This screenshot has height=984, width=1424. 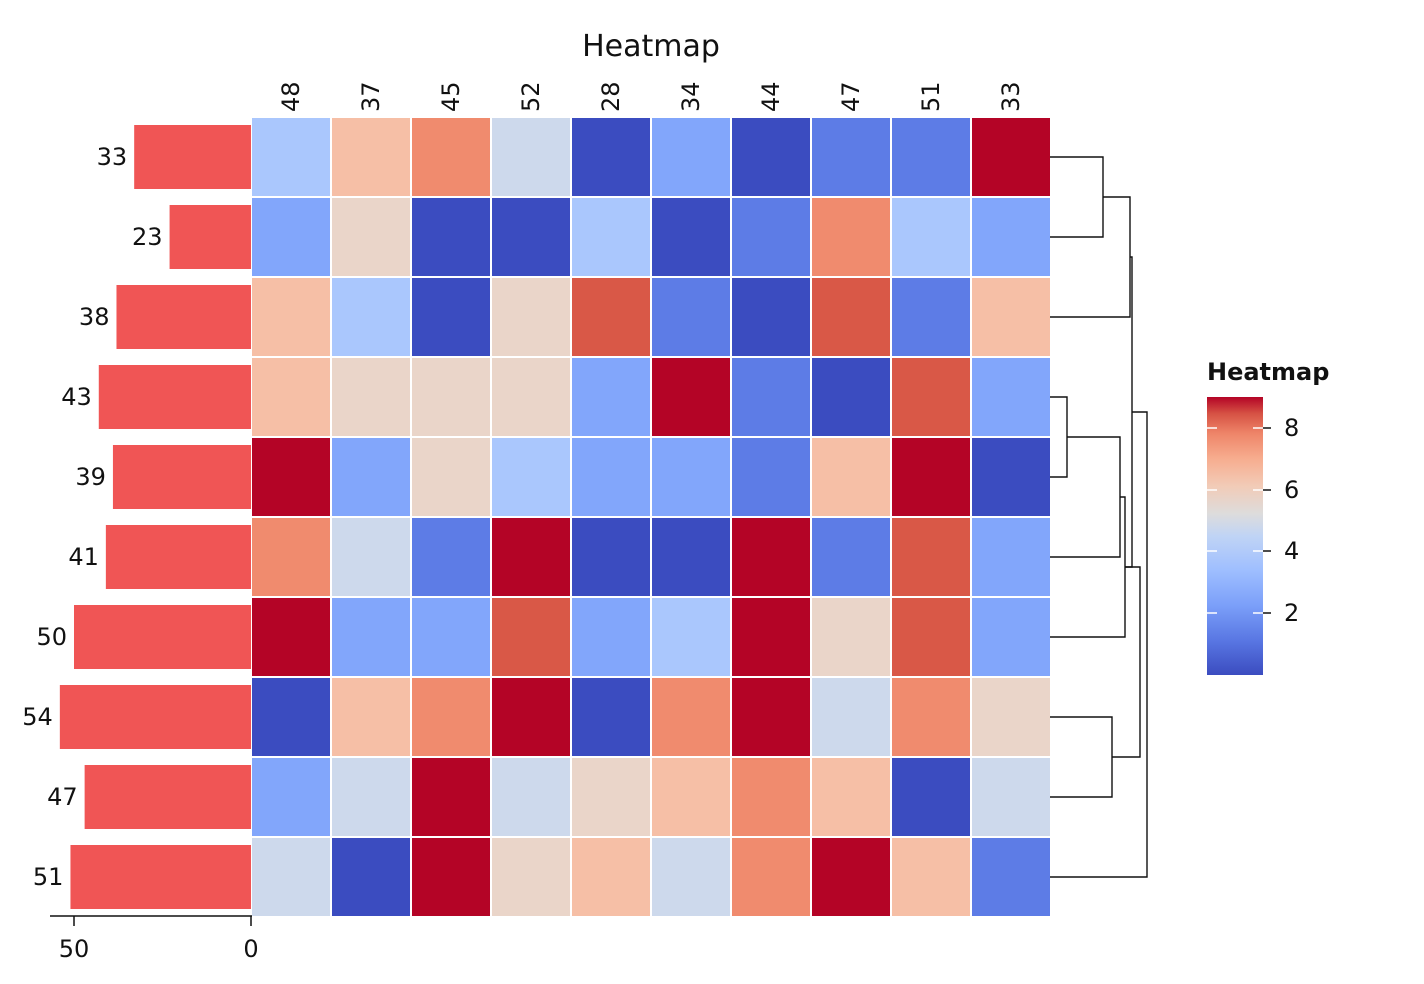 I want to click on column-labels: 48 37 45 52 28 34 44 47 51 33, so click(x=651, y=96).